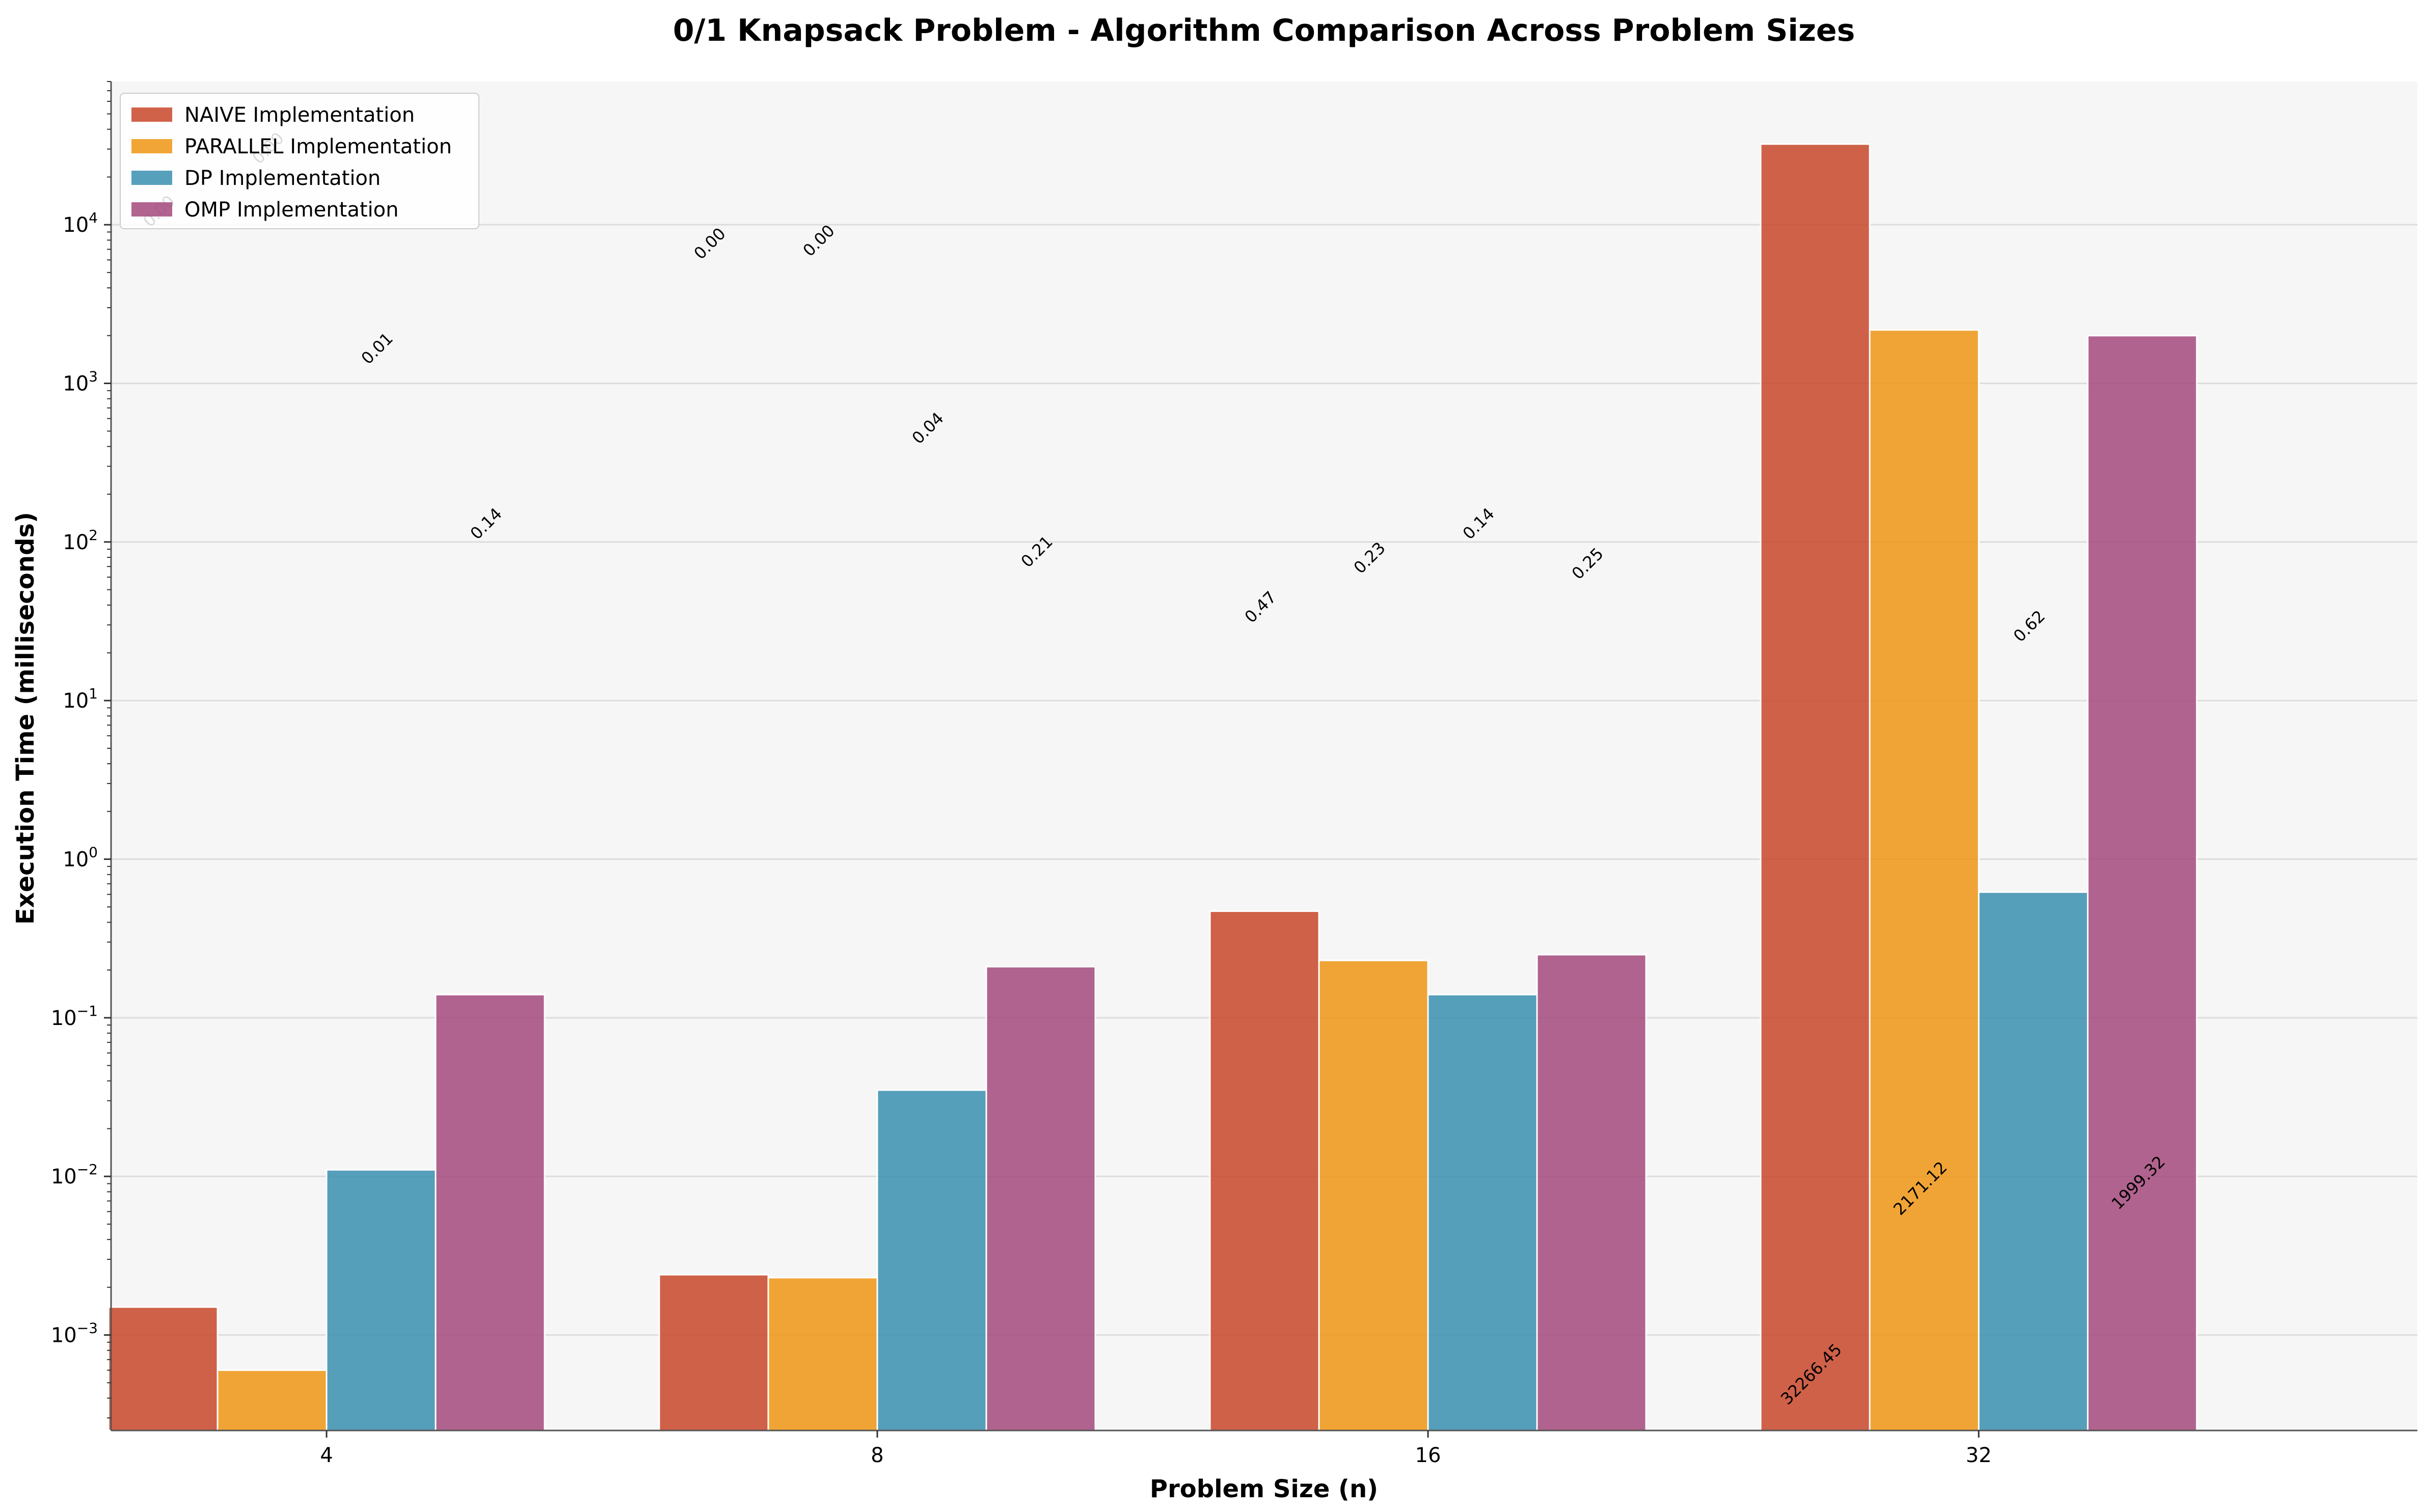  Describe the element at coordinates (80, 382) in the screenshot. I see `y-tick-label: 10³` at that location.